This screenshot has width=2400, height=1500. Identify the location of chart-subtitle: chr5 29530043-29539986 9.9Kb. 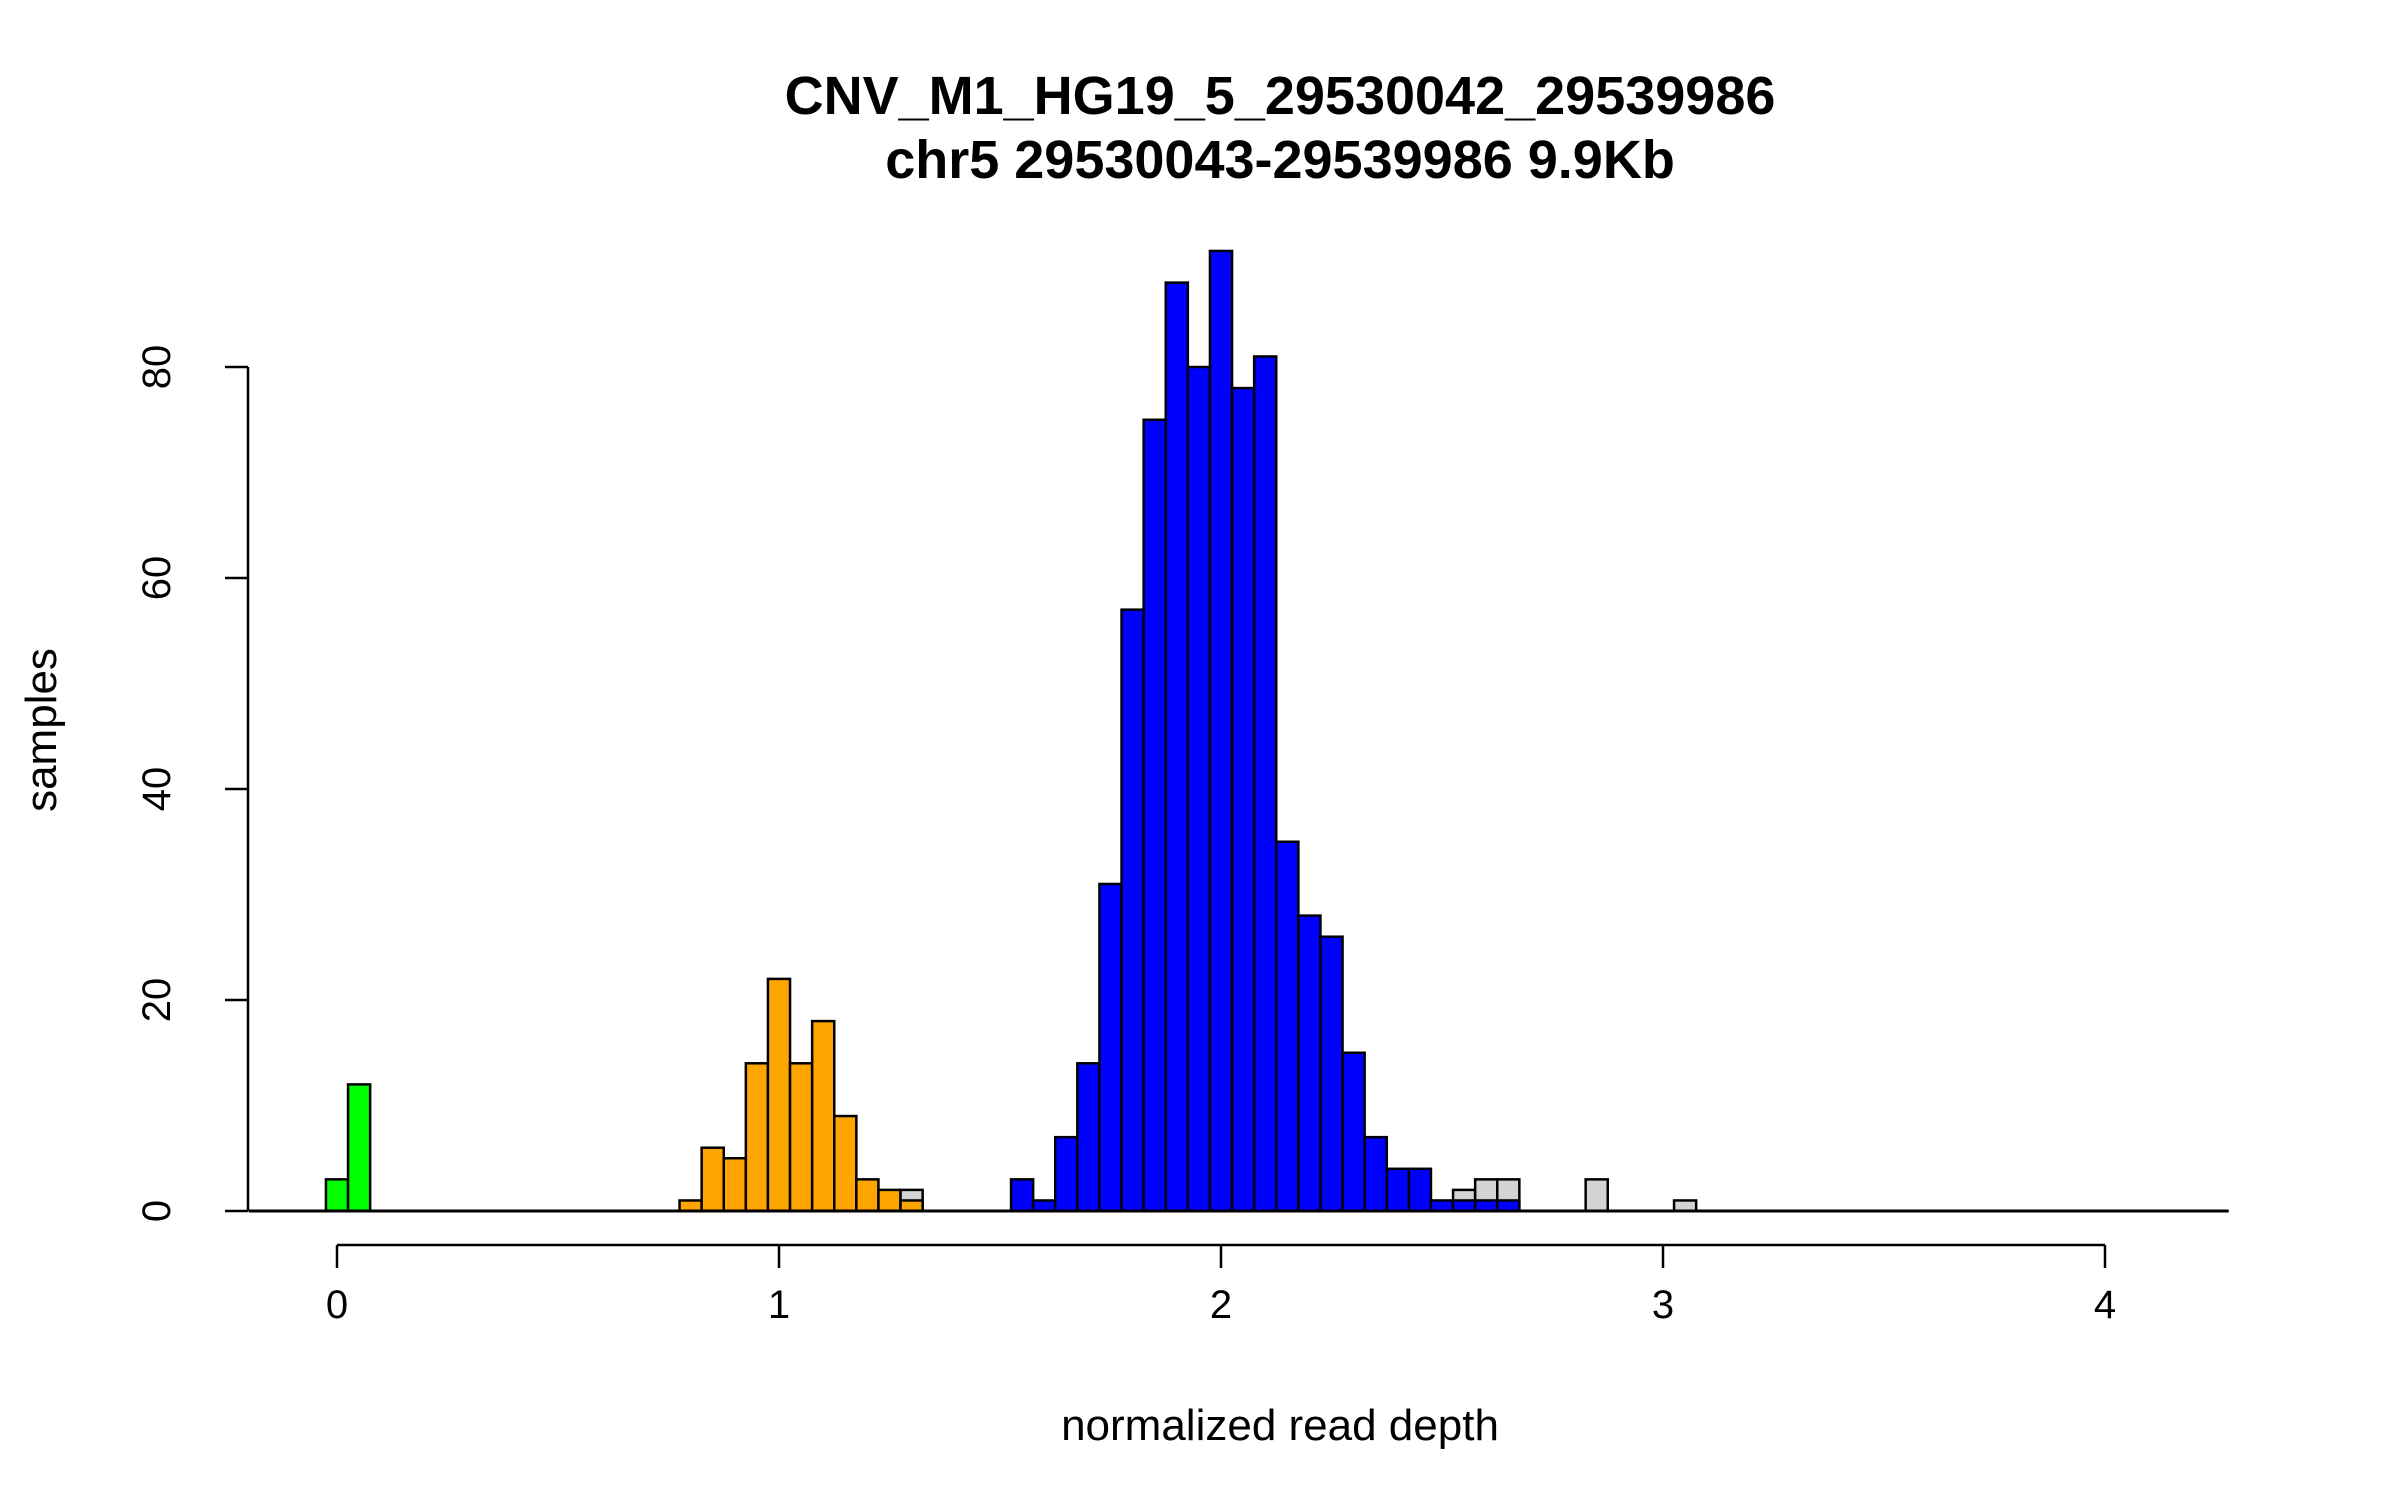
(1280, 160).